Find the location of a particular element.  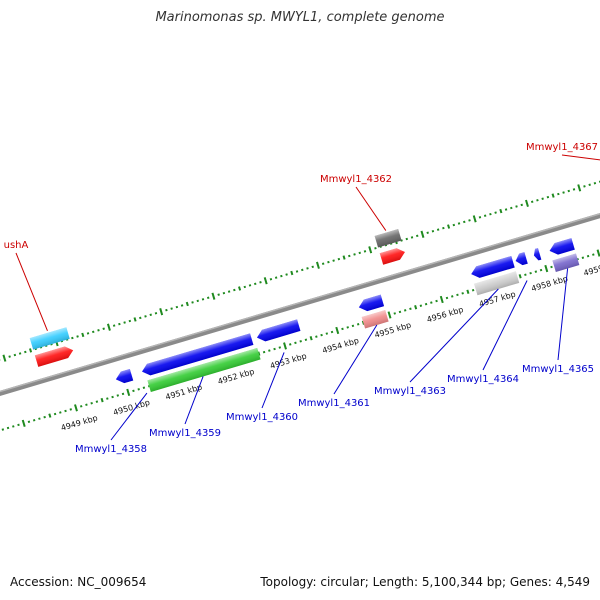

gene-label-mmwyl1_4367: Mmwyl1_4367 is located at coordinates (562, 147).